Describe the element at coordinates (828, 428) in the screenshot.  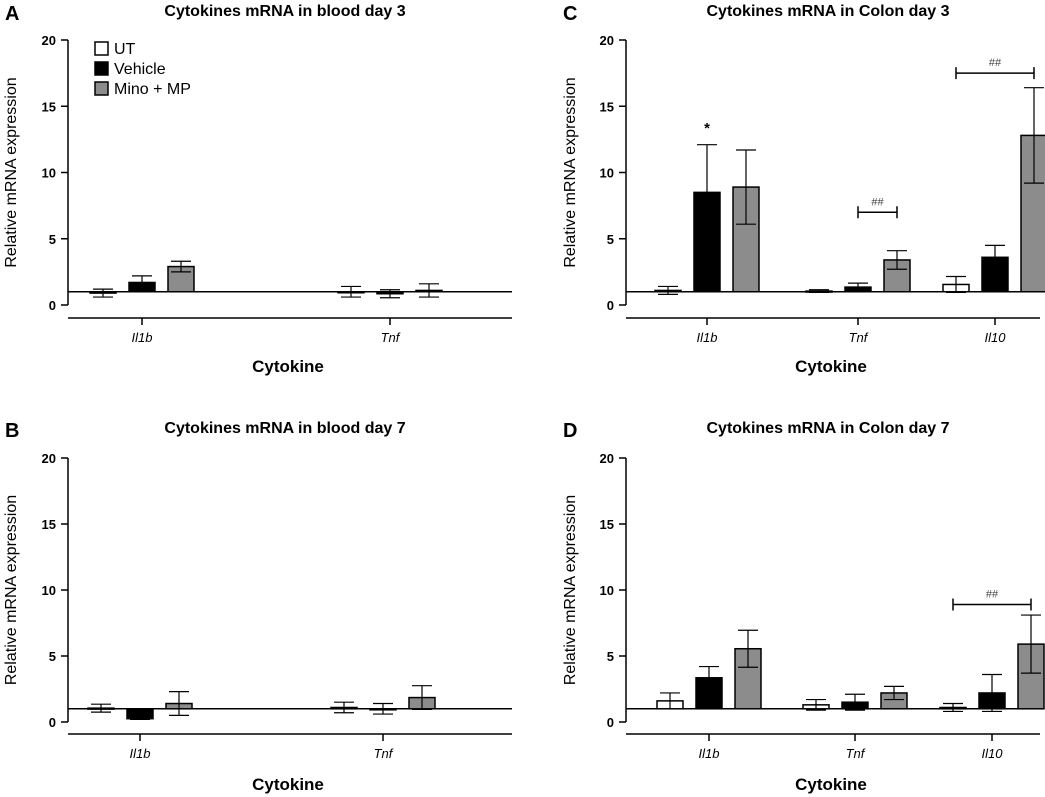
I see `chart-title: Cytokines mRNA in Colon day 7` at that location.